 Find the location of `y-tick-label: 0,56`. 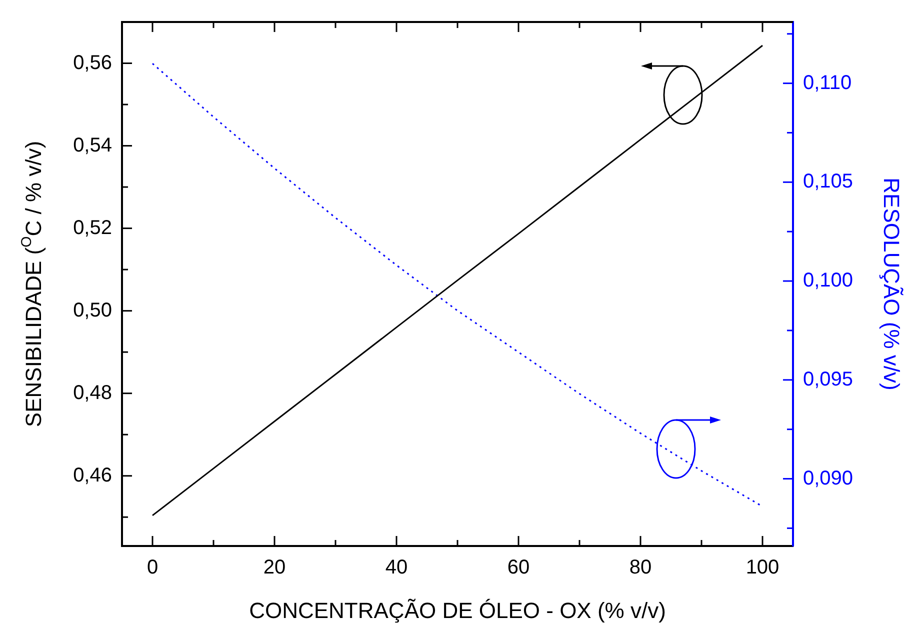

y-tick-label: 0,56 is located at coordinates (92, 63).